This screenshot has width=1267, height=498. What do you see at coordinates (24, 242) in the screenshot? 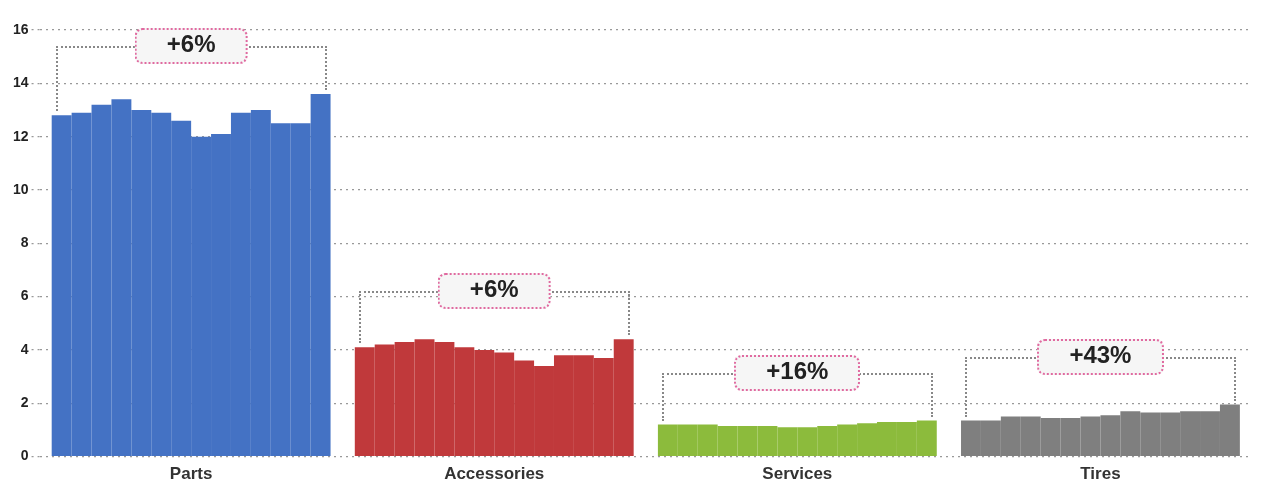
I see `y-tick-label: 8` at bounding box center [24, 242].